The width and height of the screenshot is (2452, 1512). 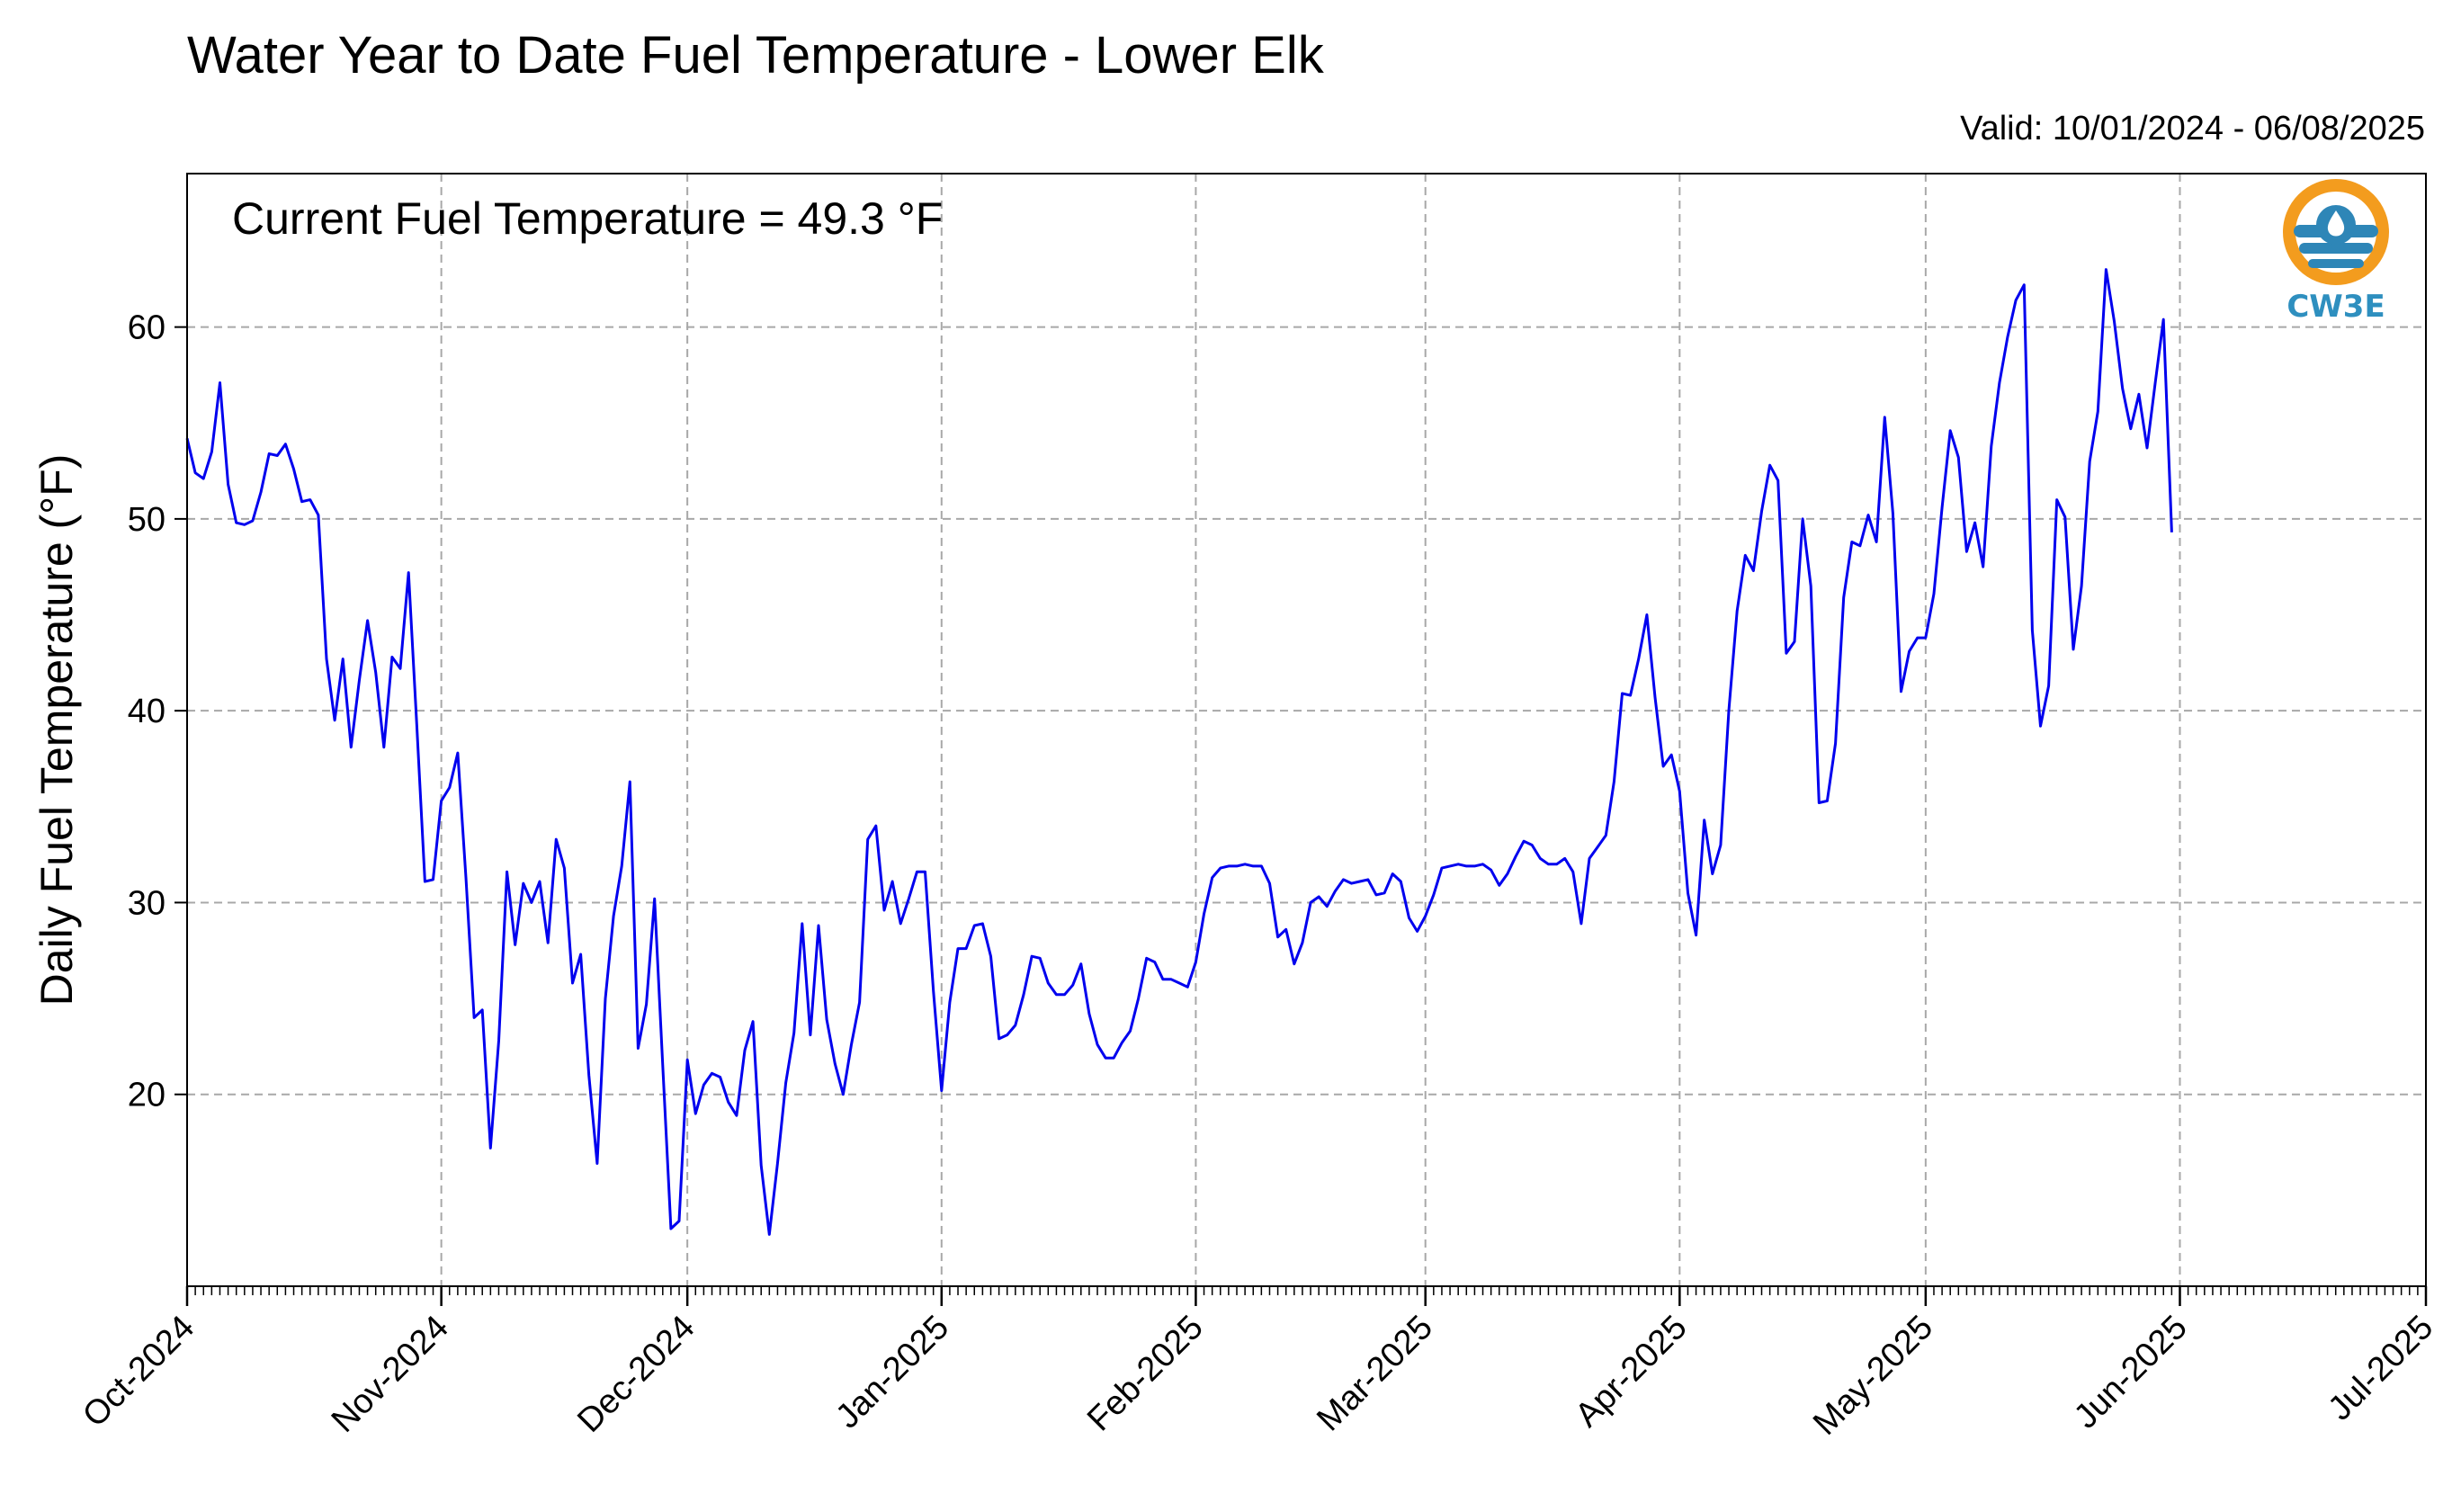 I want to click on y-tick-label: 30, so click(x=147, y=903).